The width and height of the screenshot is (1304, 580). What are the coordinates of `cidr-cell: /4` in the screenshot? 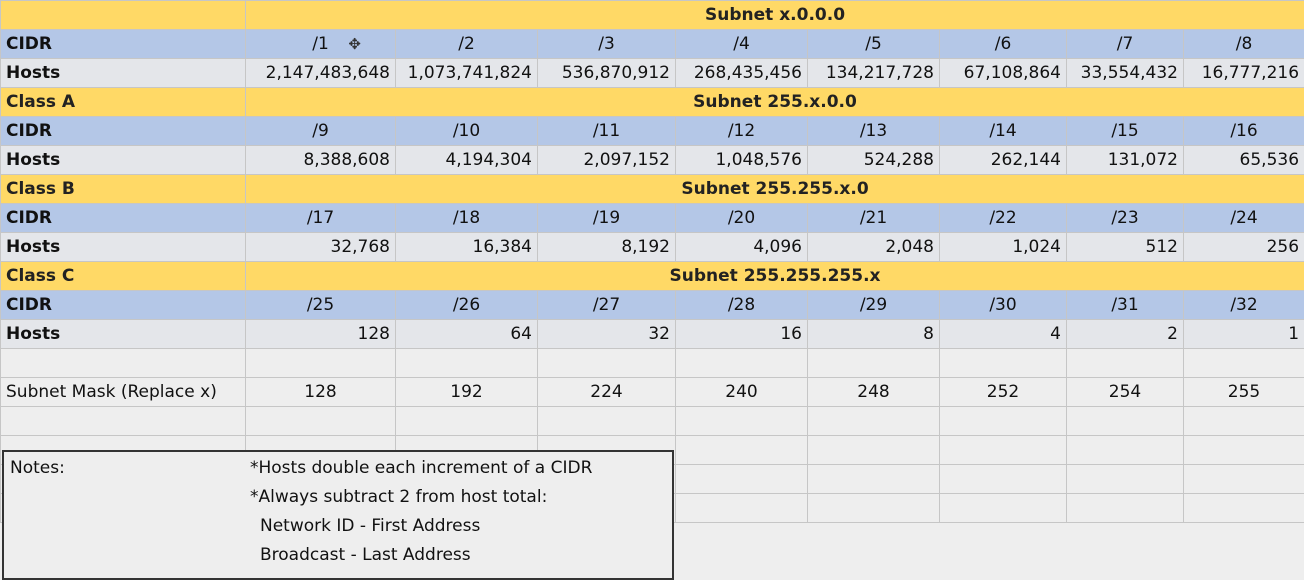 It's located at (742, 44).